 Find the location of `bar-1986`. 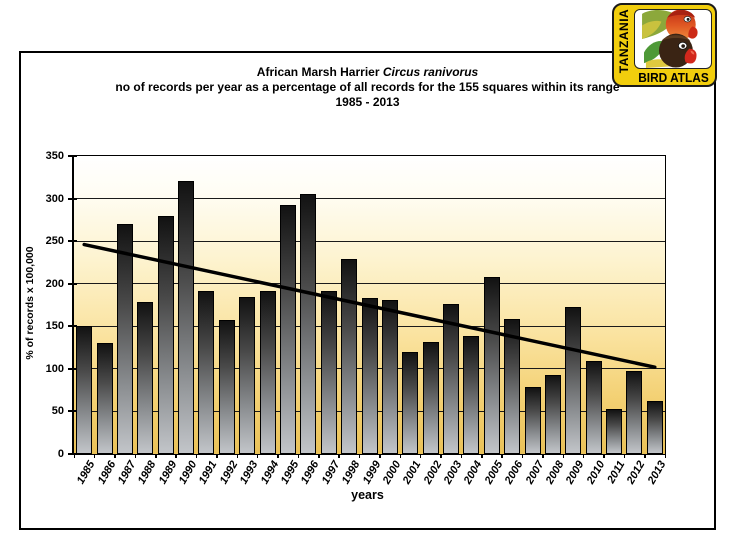

bar-1986 is located at coordinates (104, 398).